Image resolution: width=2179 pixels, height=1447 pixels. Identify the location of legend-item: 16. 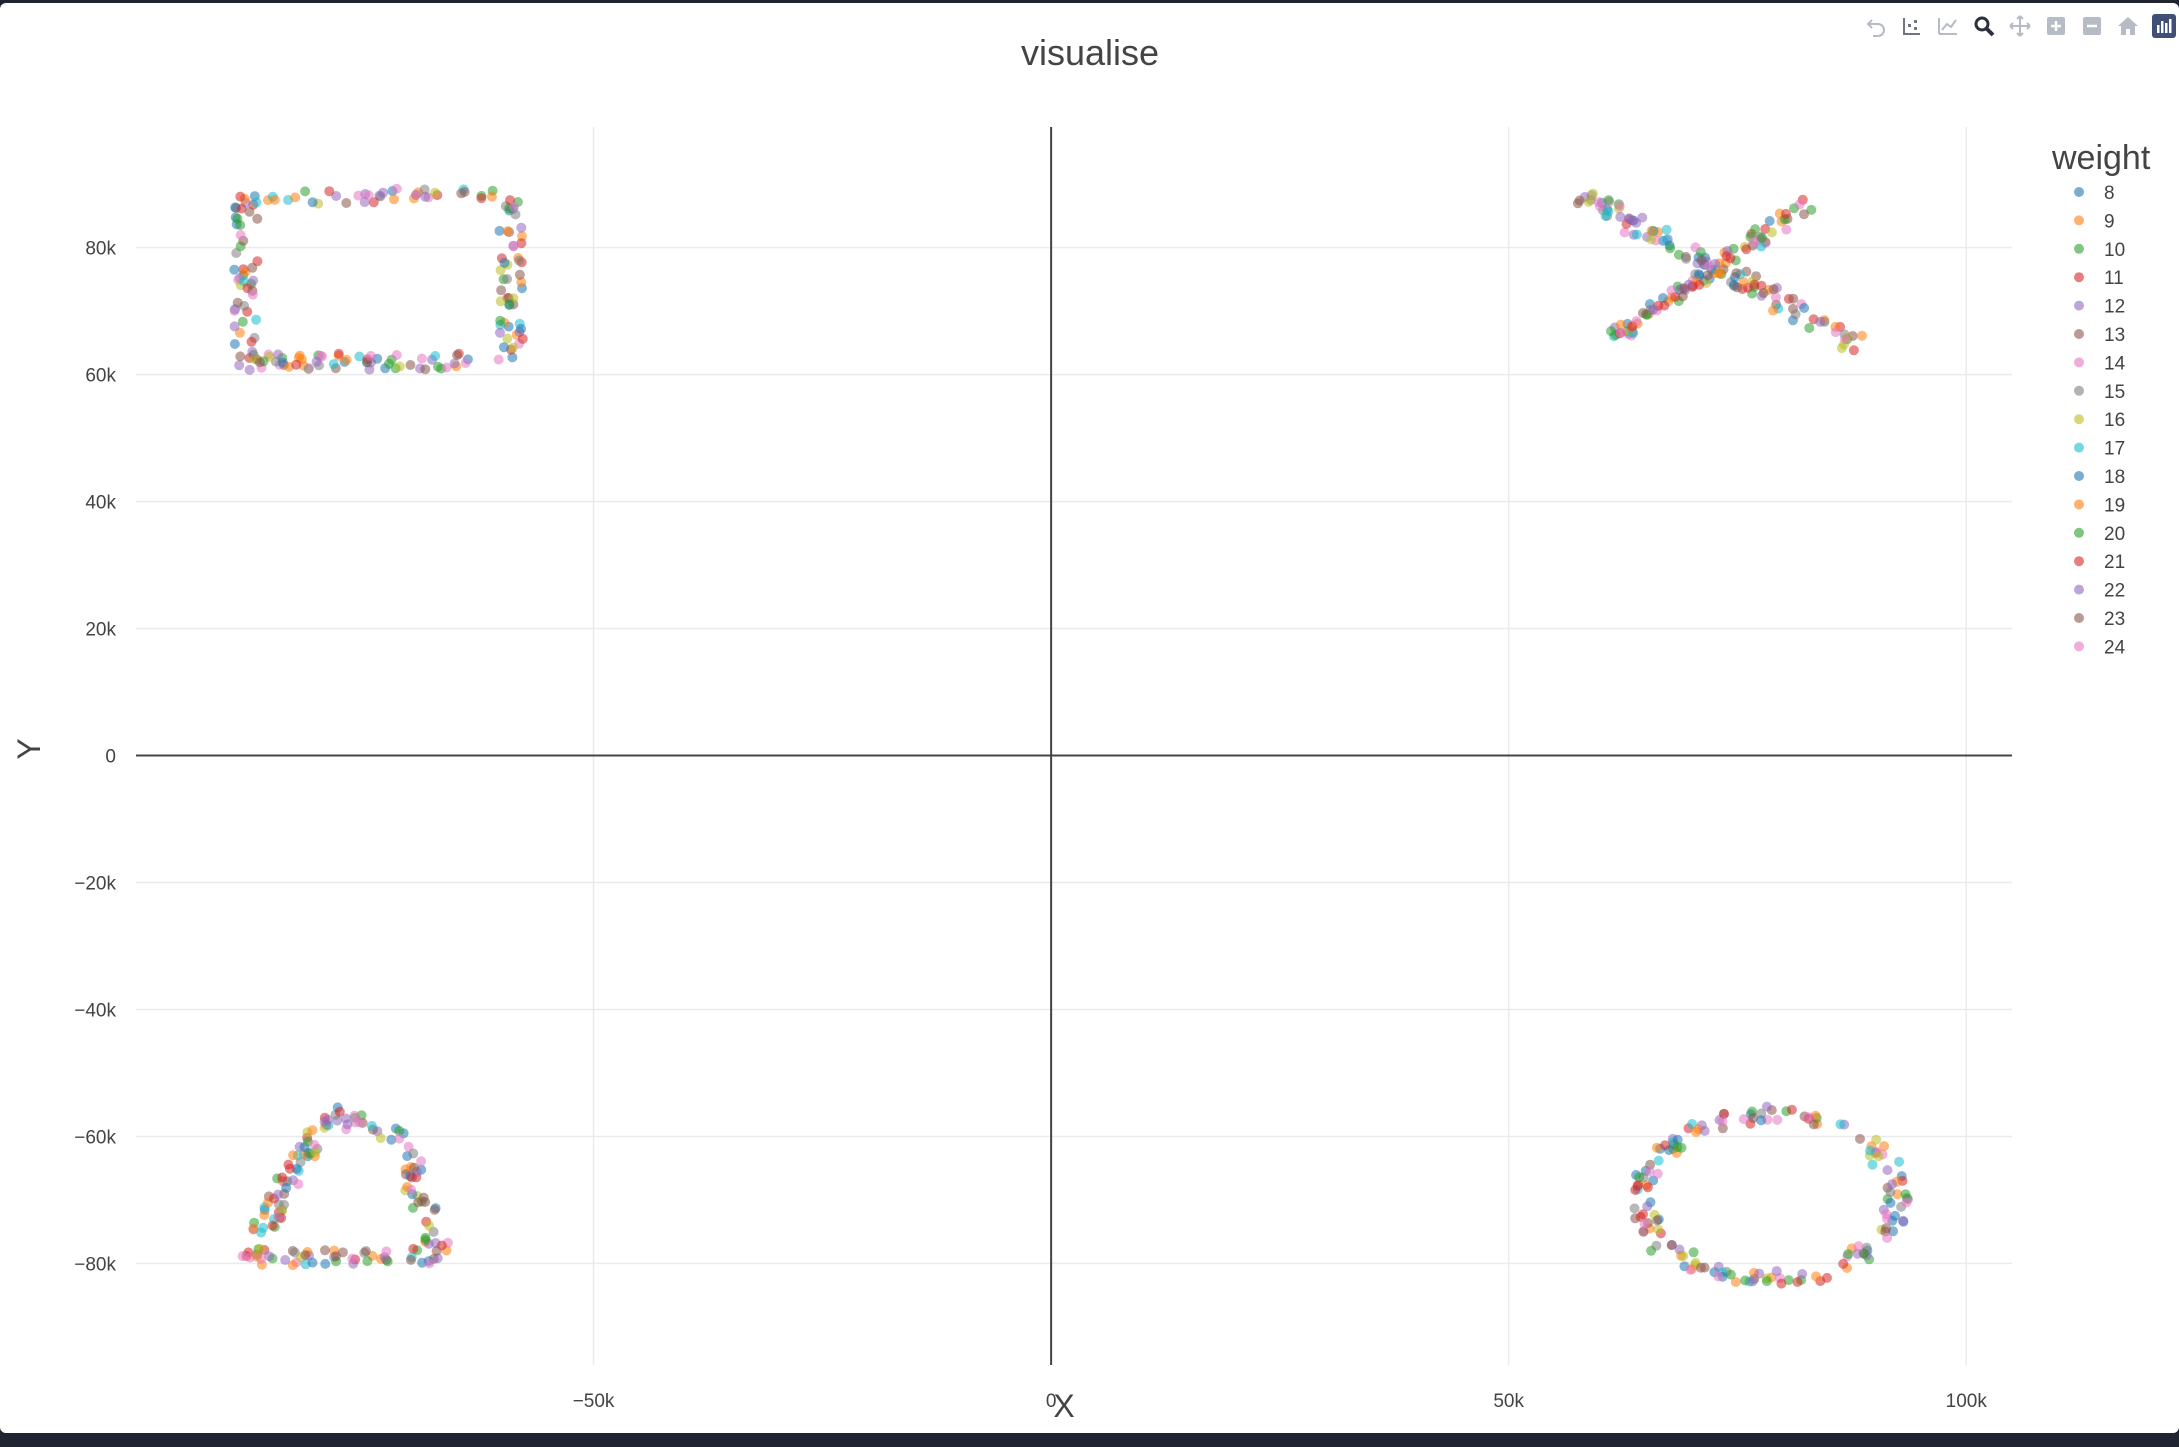
(2099, 420).